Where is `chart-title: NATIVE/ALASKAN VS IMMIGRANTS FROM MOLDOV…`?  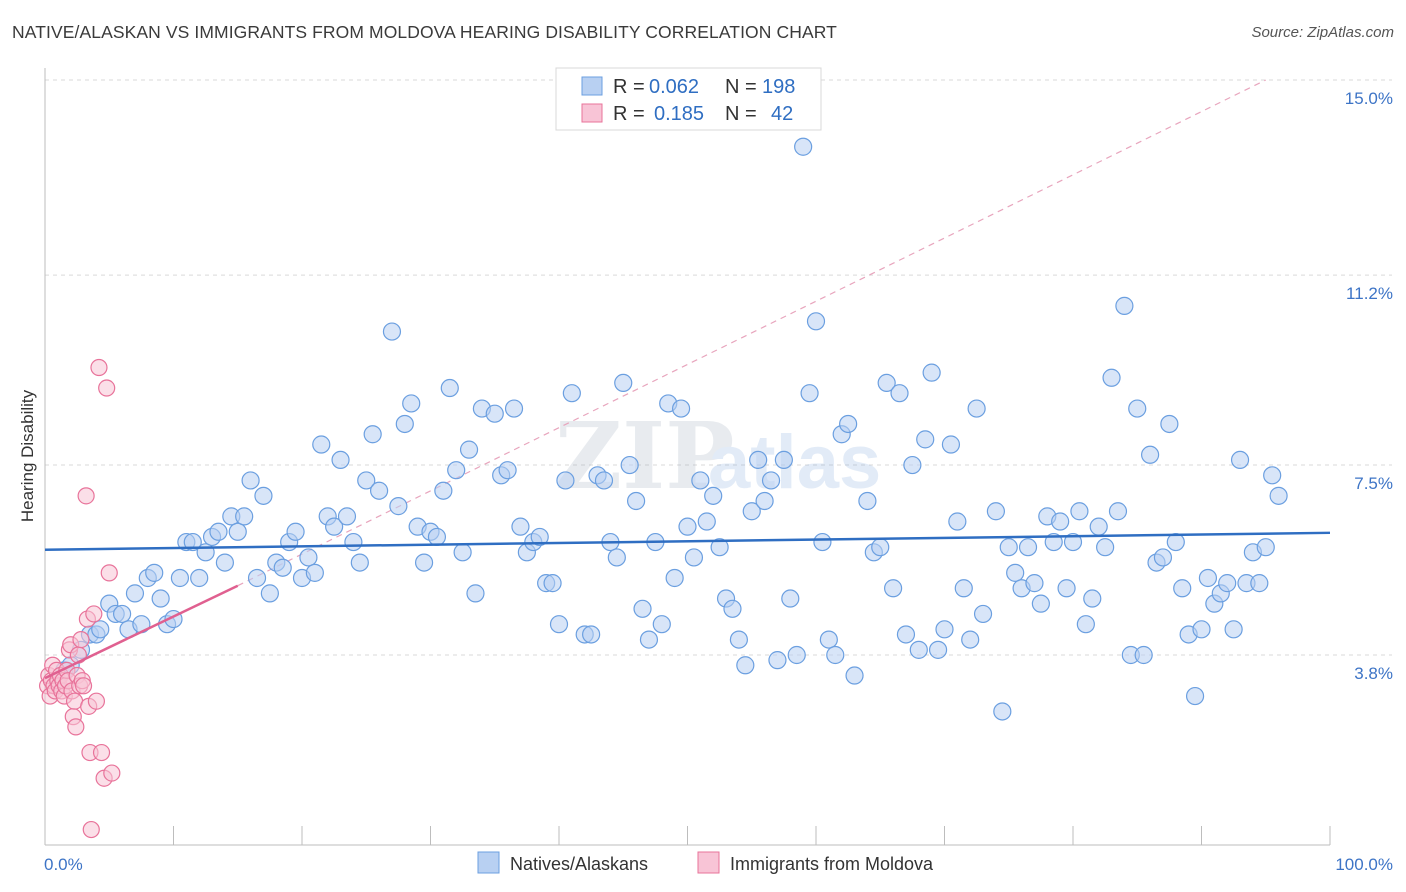 chart-title: NATIVE/ALASKAN VS IMMIGRANTS FROM MOLDOV… is located at coordinates (424, 32).